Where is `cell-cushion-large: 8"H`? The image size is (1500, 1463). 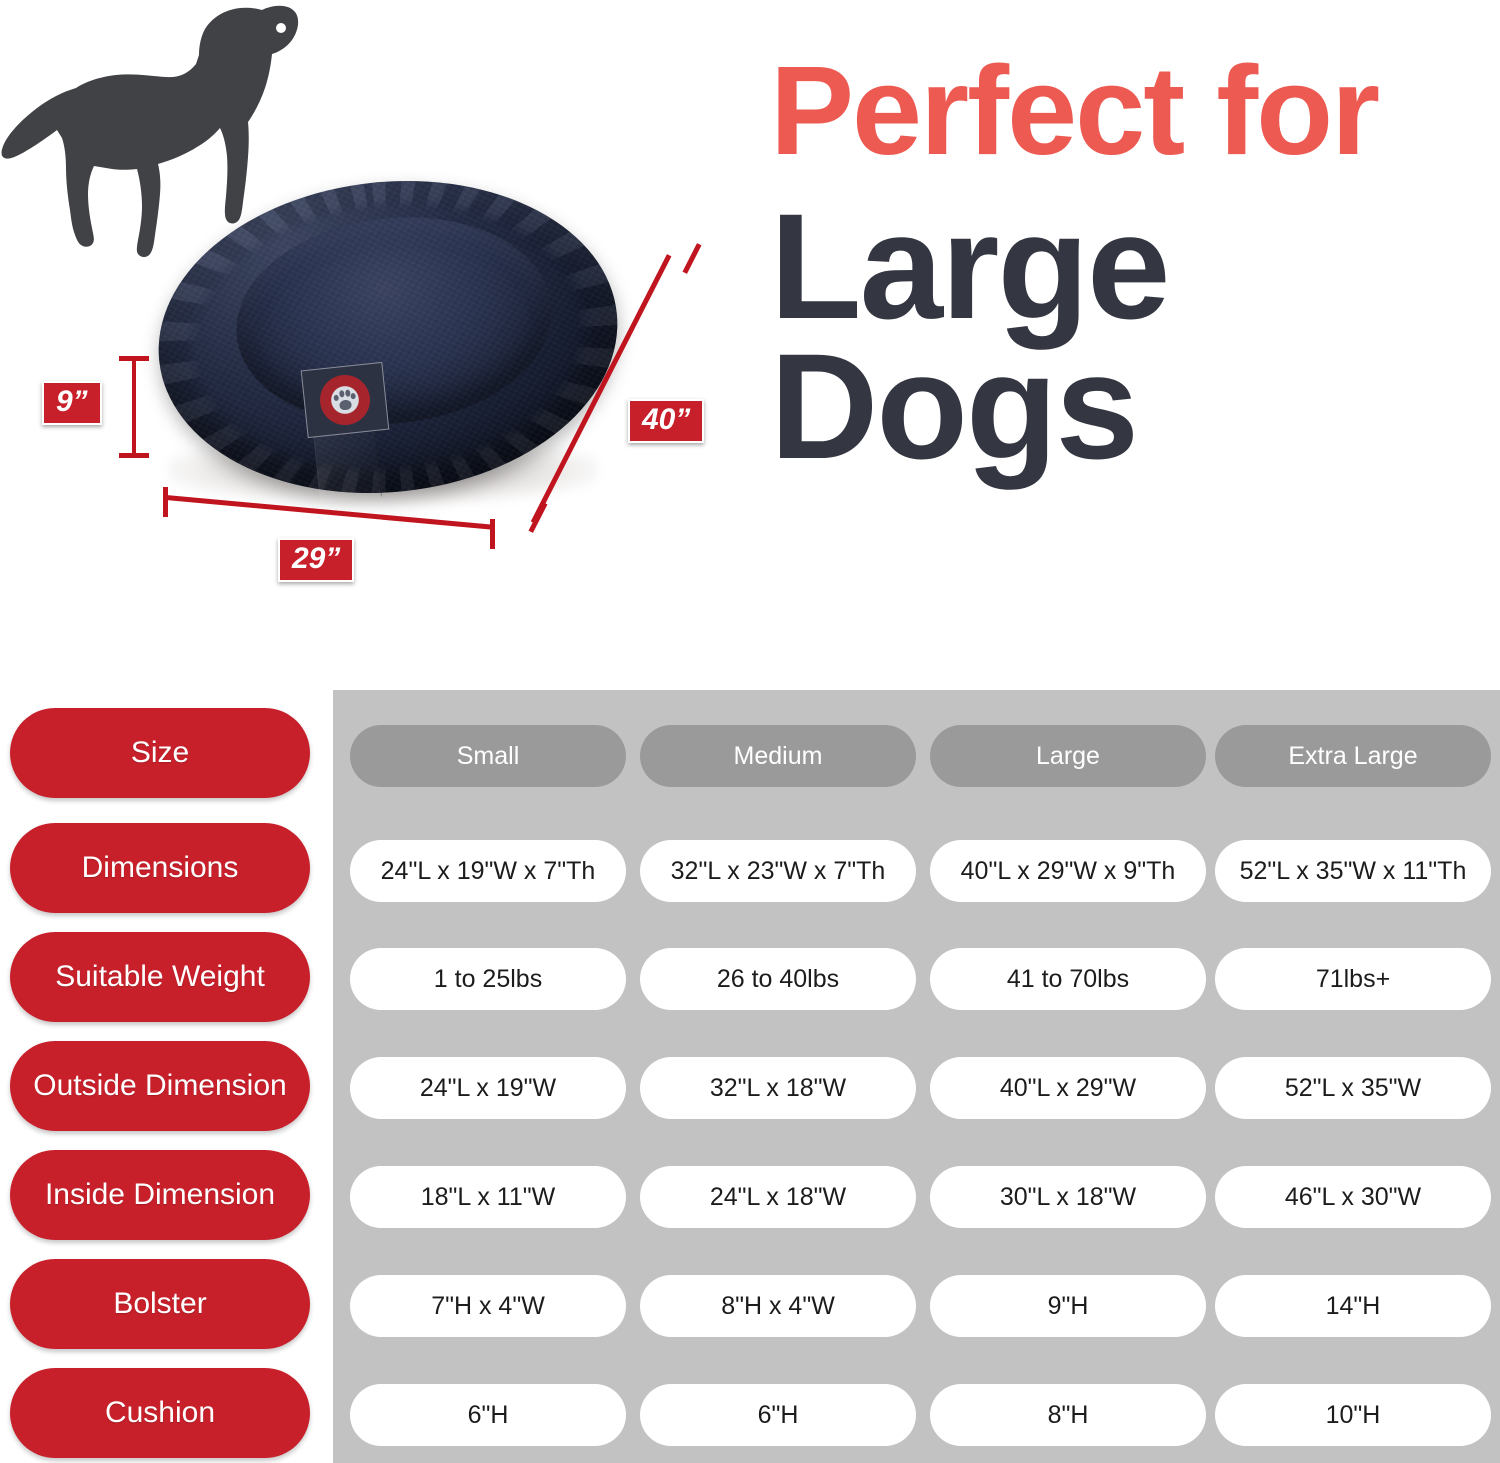
cell-cushion-large: 8"H is located at coordinates (1068, 1415).